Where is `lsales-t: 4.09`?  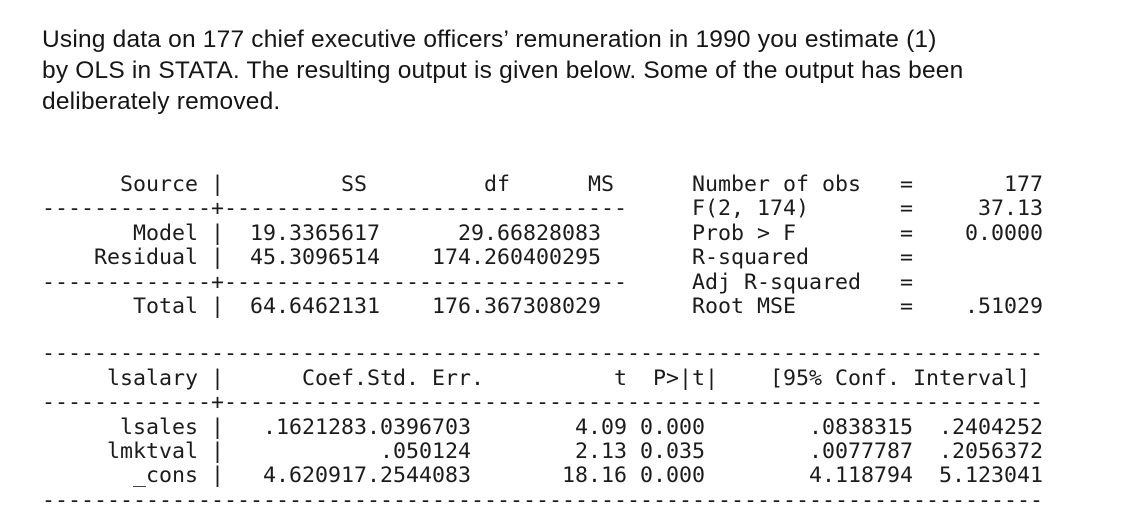
lsales-t: 4.09 is located at coordinates (600, 427).